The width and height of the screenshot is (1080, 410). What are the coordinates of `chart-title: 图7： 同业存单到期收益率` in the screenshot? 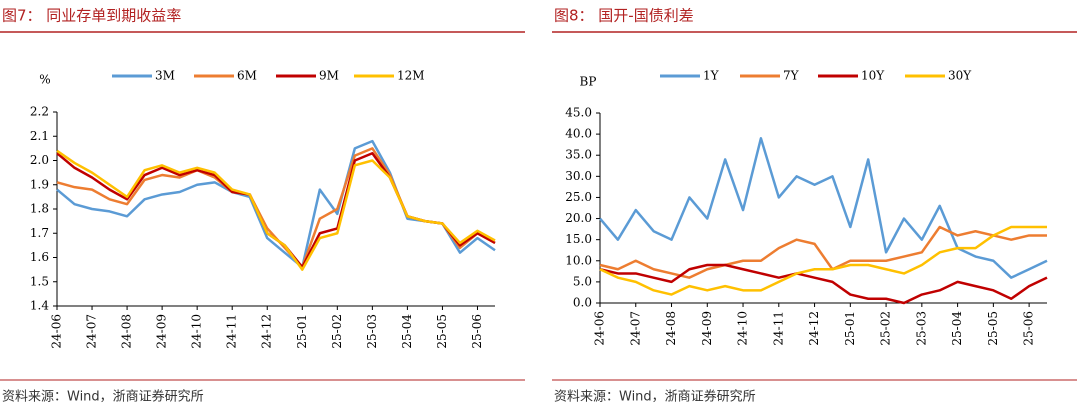 It's located at (91, 16).